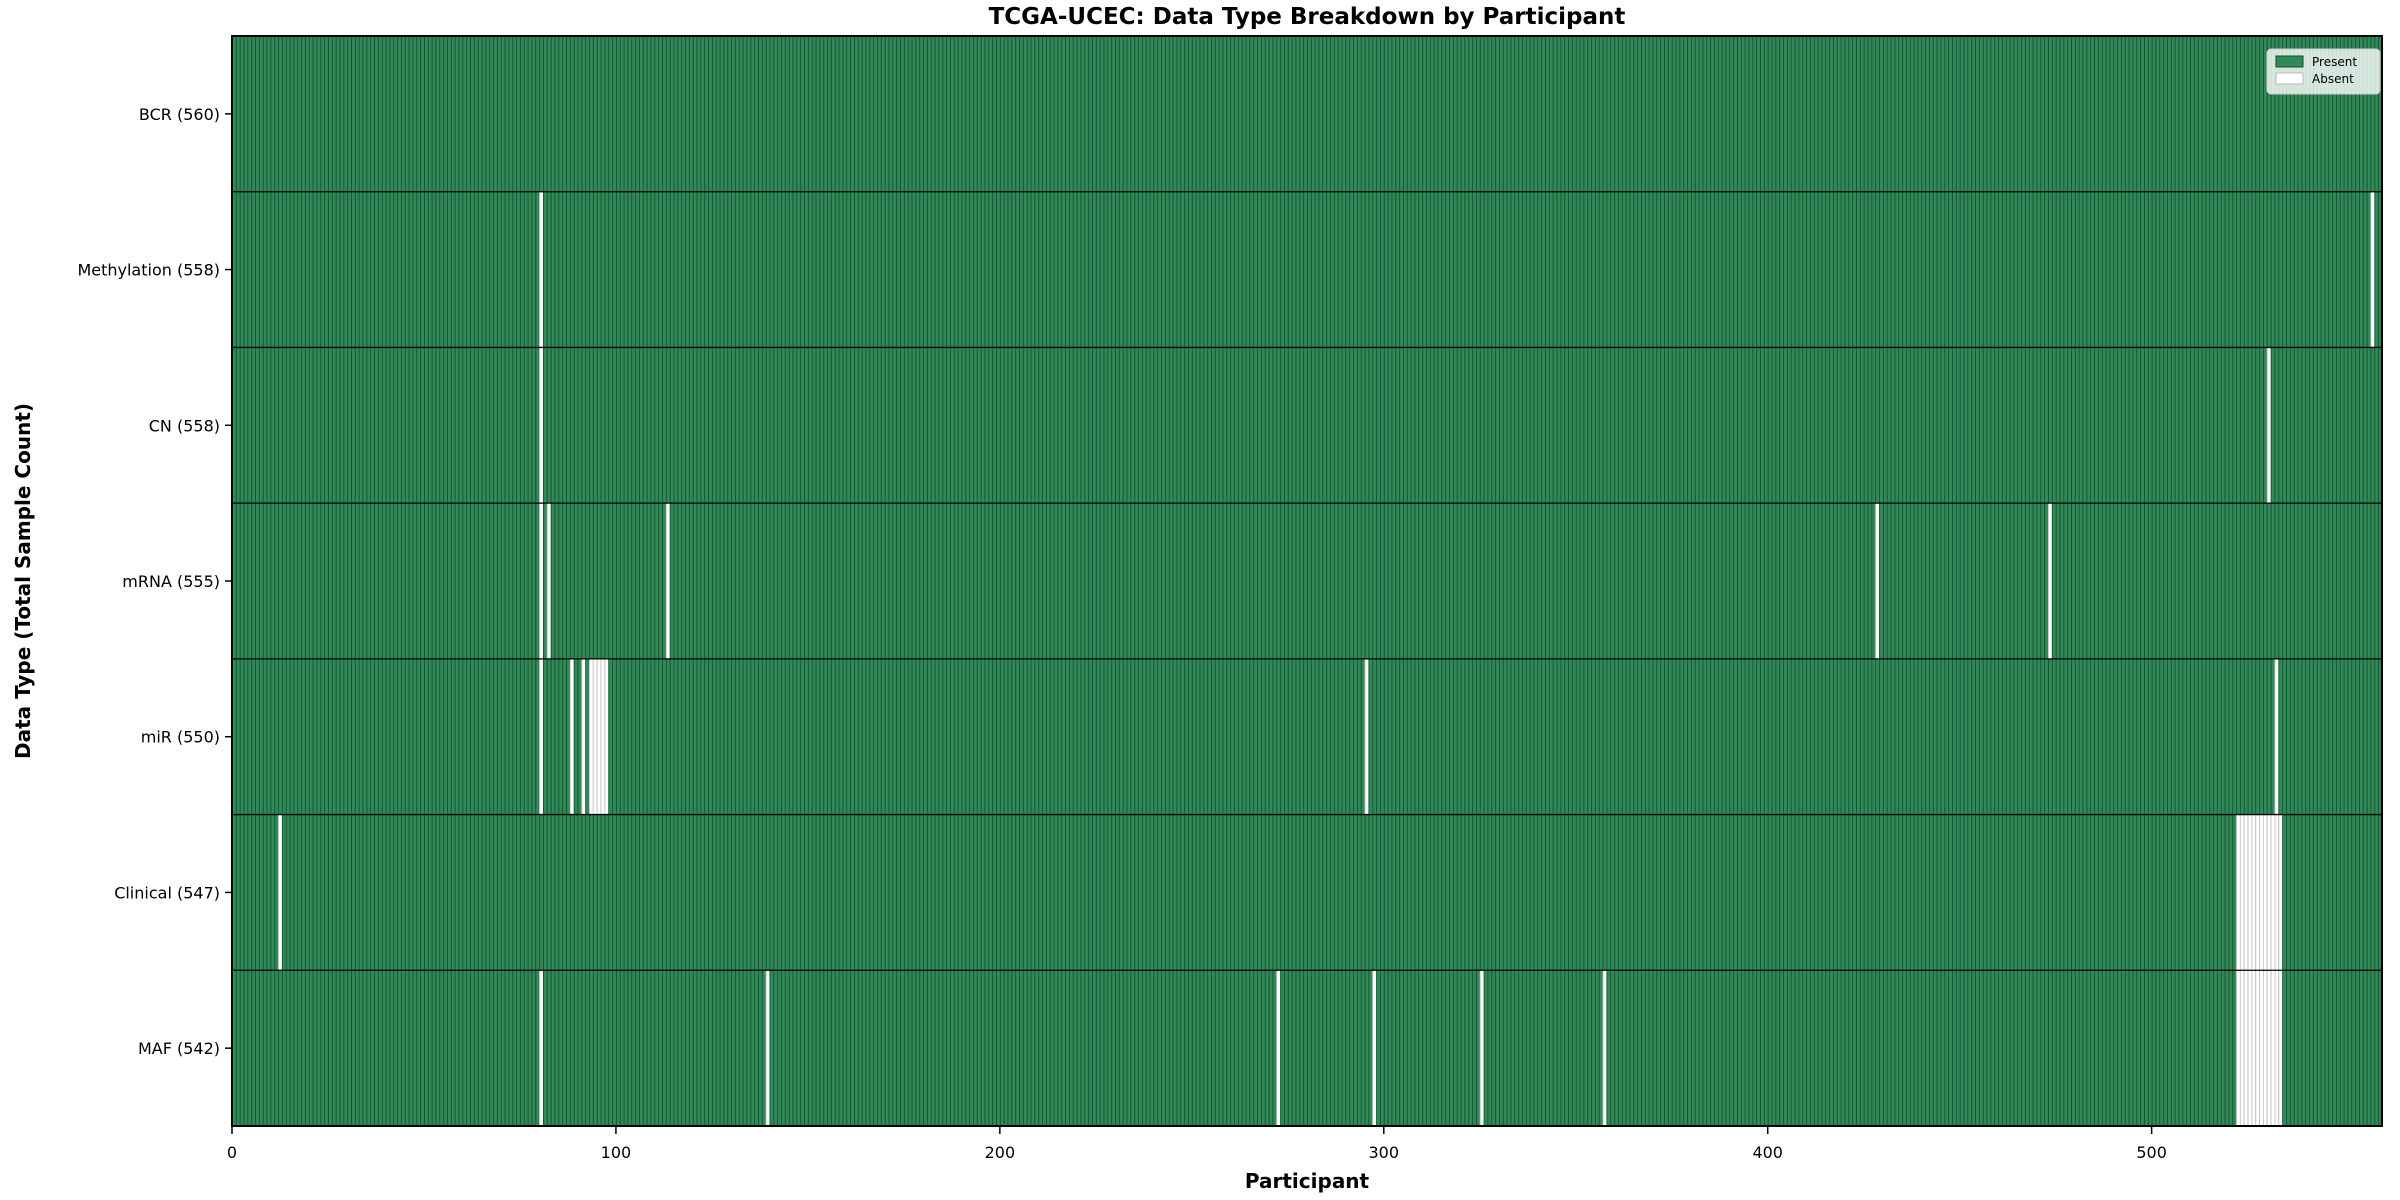 This screenshot has width=2400, height=1200. I want to click on legend-present-swatch, so click(2289, 61).